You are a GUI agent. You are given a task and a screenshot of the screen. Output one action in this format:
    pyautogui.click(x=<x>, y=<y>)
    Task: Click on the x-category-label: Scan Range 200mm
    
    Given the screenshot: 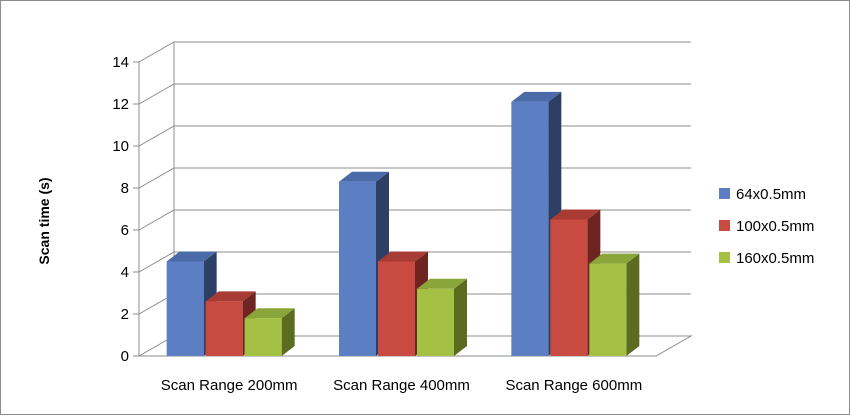 What is the action you would take?
    pyautogui.click(x=229, y=385)
    